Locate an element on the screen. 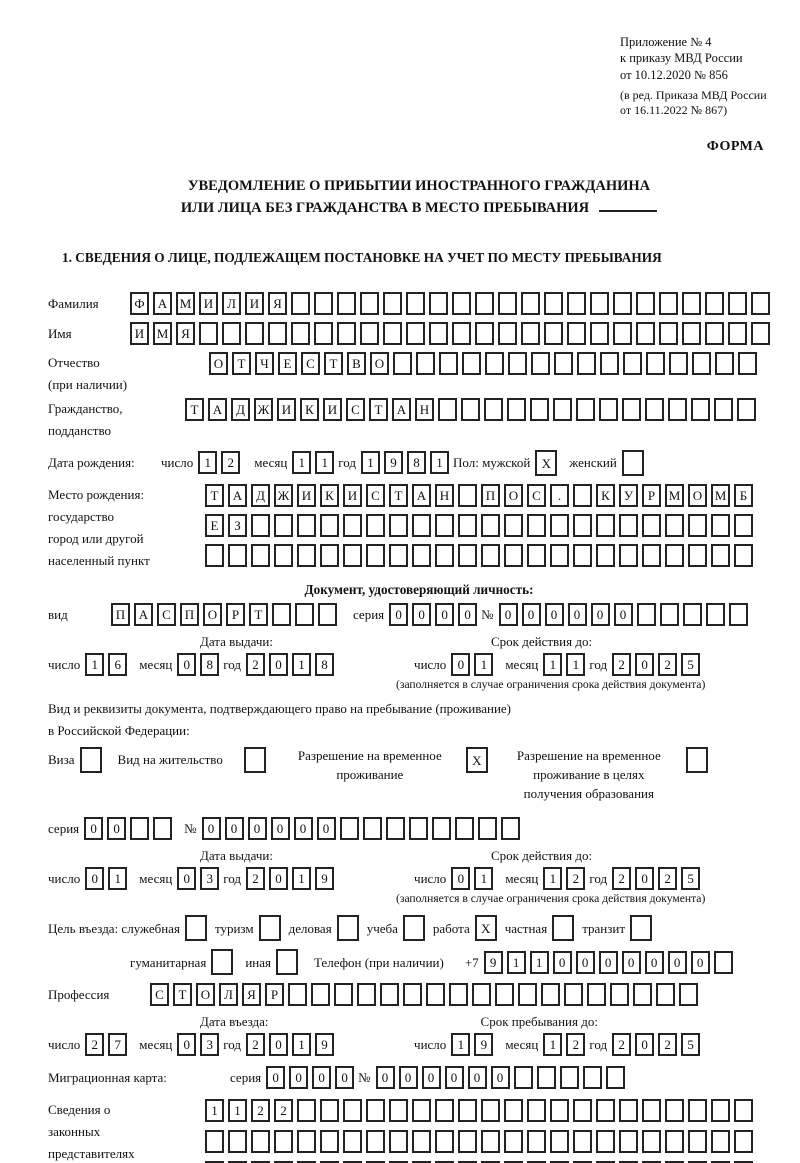 Image resolution: width=800 pixels, height=1163 pixels. char-cell: Ч is located at coordinates (264, 363).